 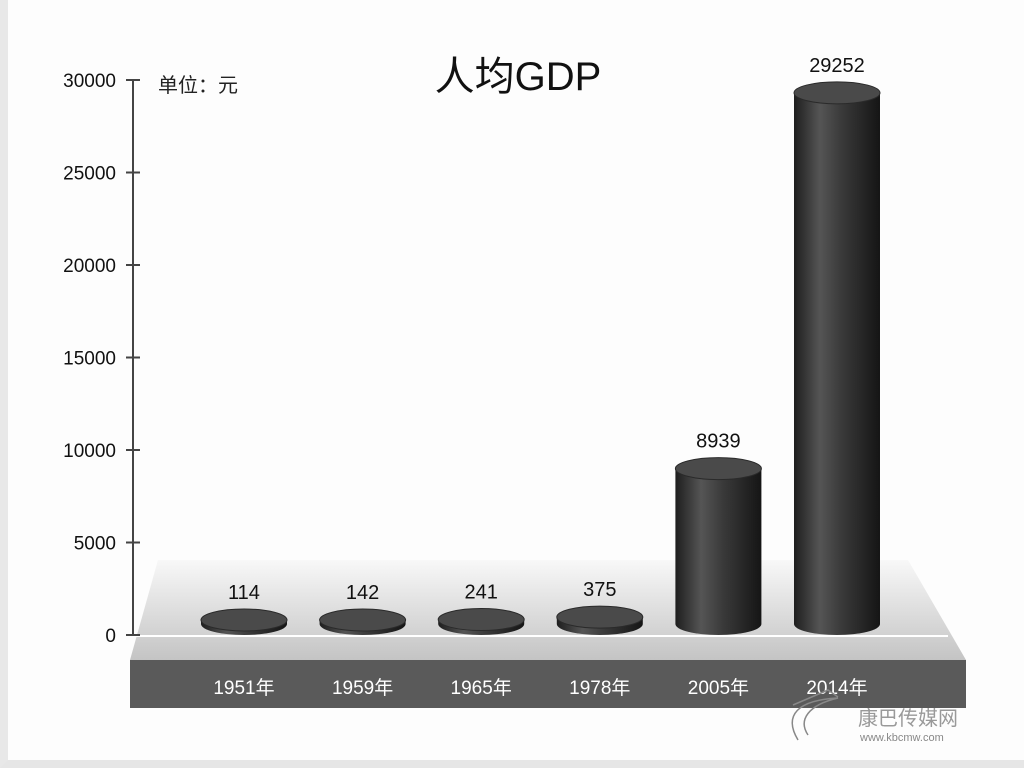 What do you see at coordinates (599, 590) in the screenshot?
I see `data-label: 375` at bounding box center [599, 590].